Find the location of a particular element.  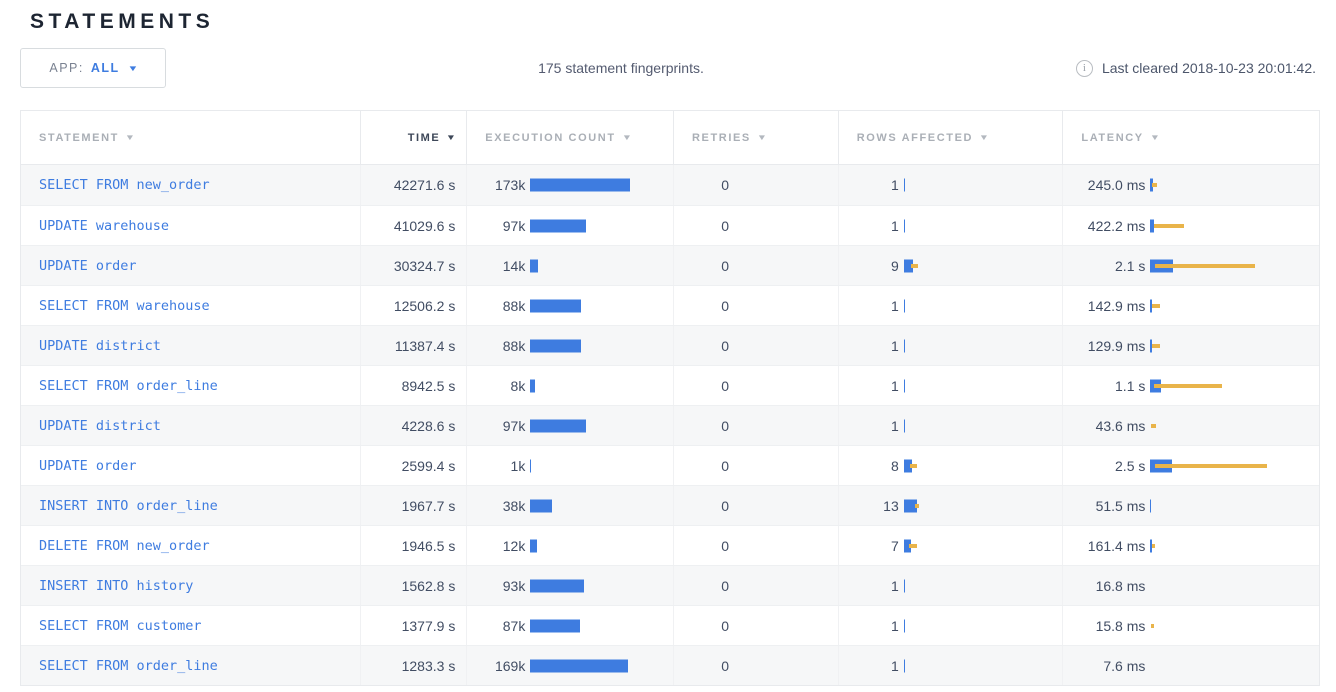

column-header-latency: LATENCY ▼ is located at coordinates (1190, 137).